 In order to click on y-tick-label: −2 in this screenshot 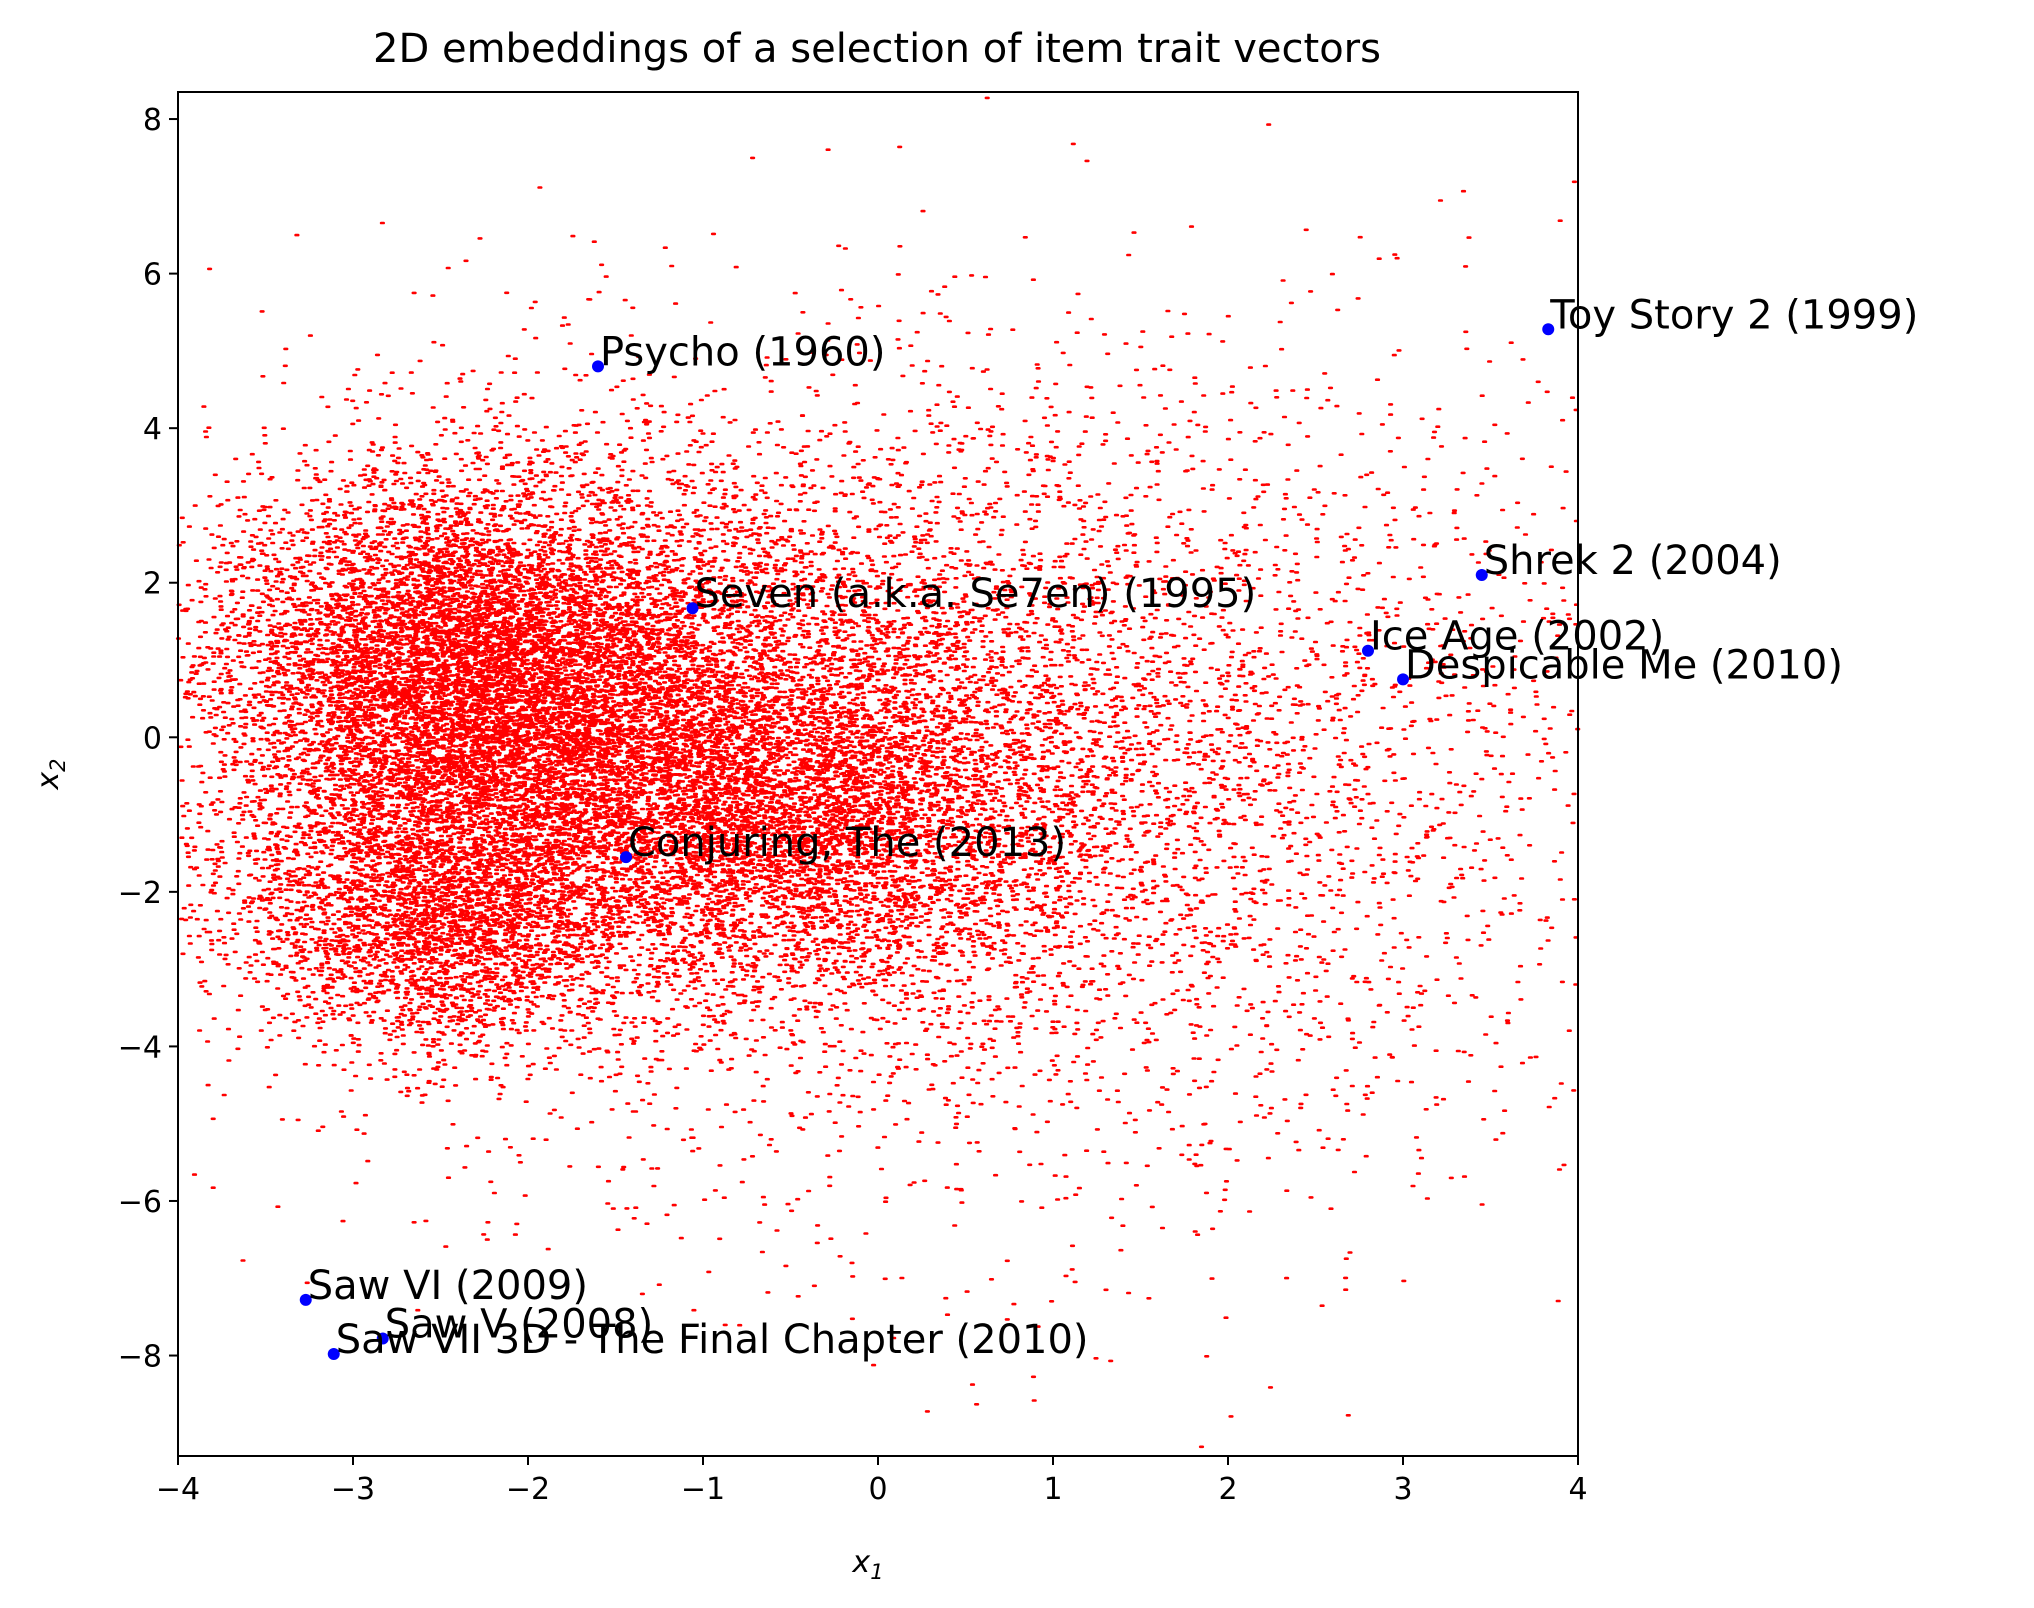, I will do `click(140, 893)`.